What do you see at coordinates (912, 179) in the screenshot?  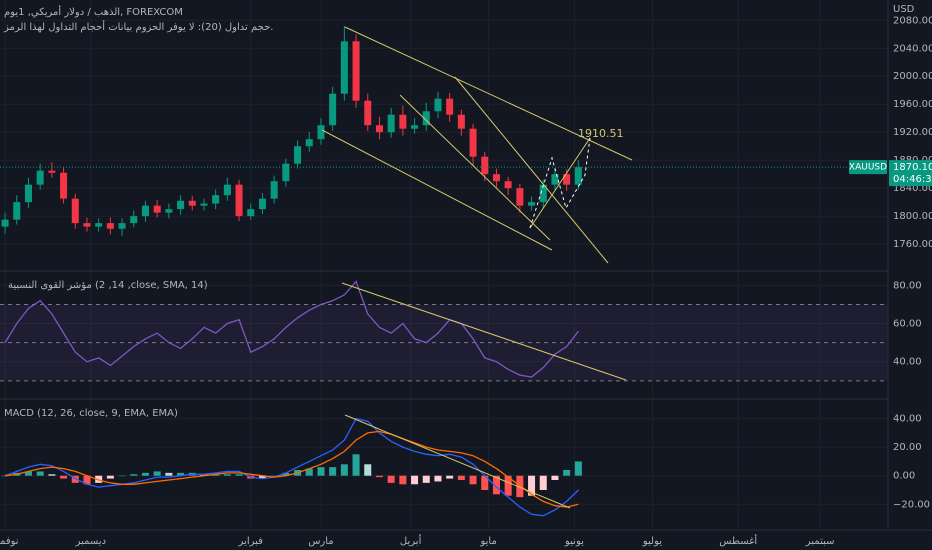 I see `countdown: 04:46:39` at bounding box center [912, 179].